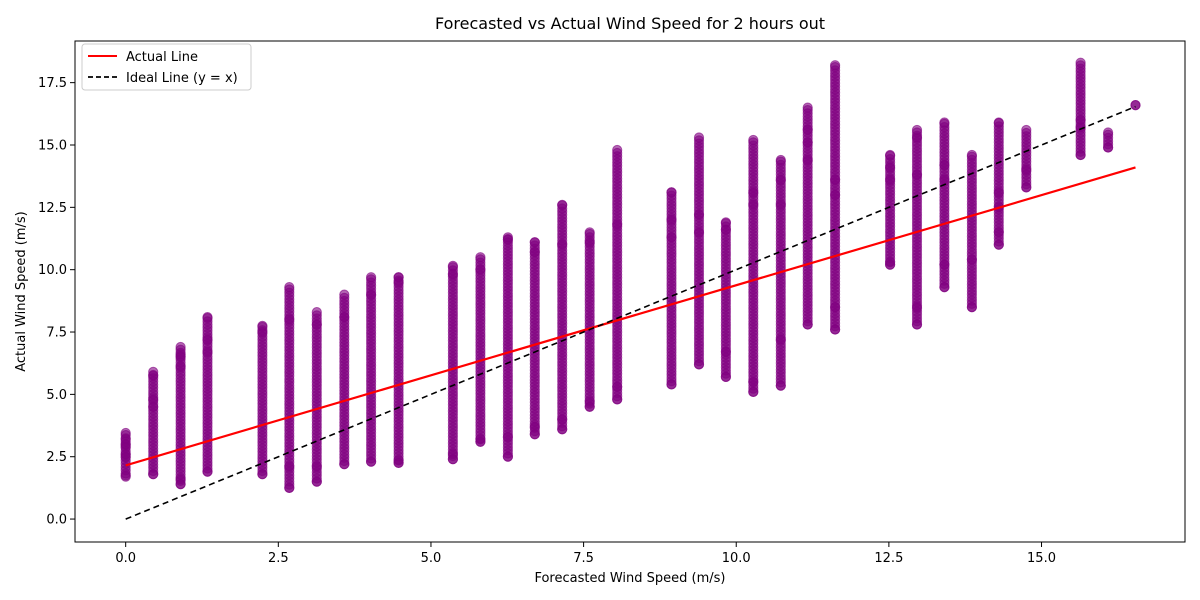 The image size is (1200, 600). What do you see at coordinates (56, 520) in the screenshot?
I see `y-tick-label: 0.0` at bounding box center [56, 520].